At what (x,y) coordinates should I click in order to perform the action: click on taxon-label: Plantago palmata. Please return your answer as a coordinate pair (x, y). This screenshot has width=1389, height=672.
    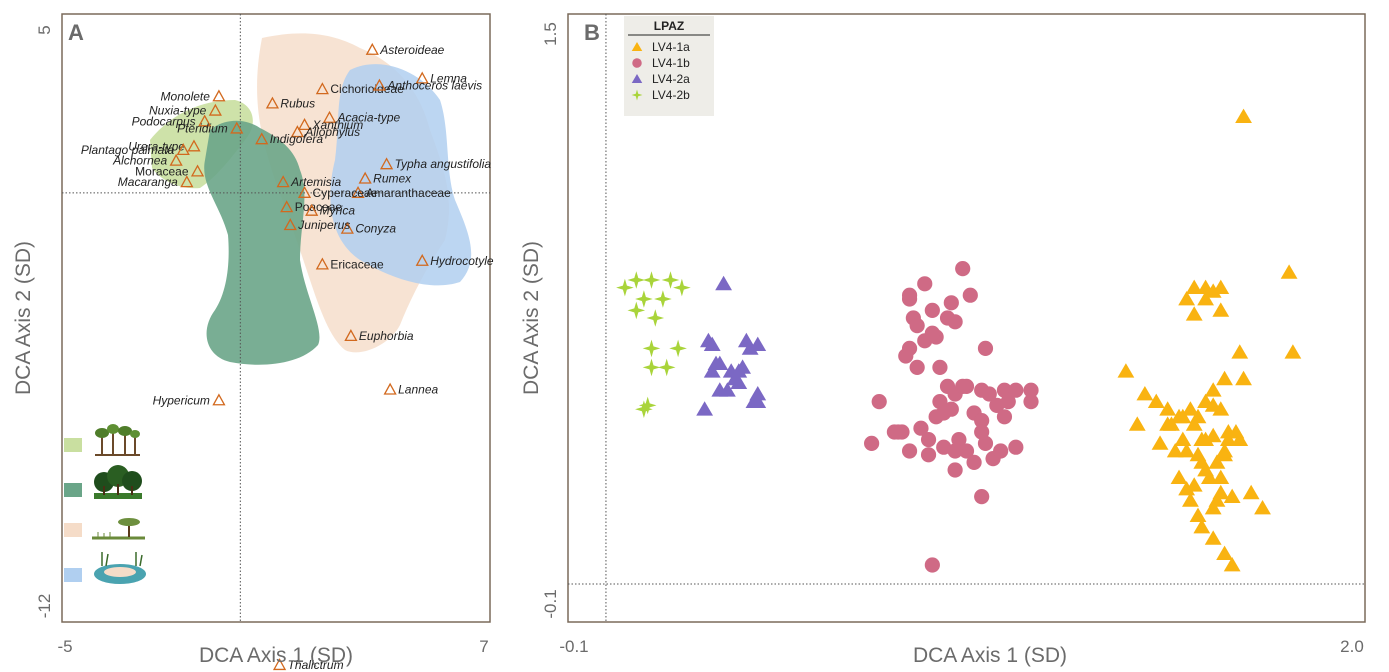
    Looking at the image, I should click on (128, 150).